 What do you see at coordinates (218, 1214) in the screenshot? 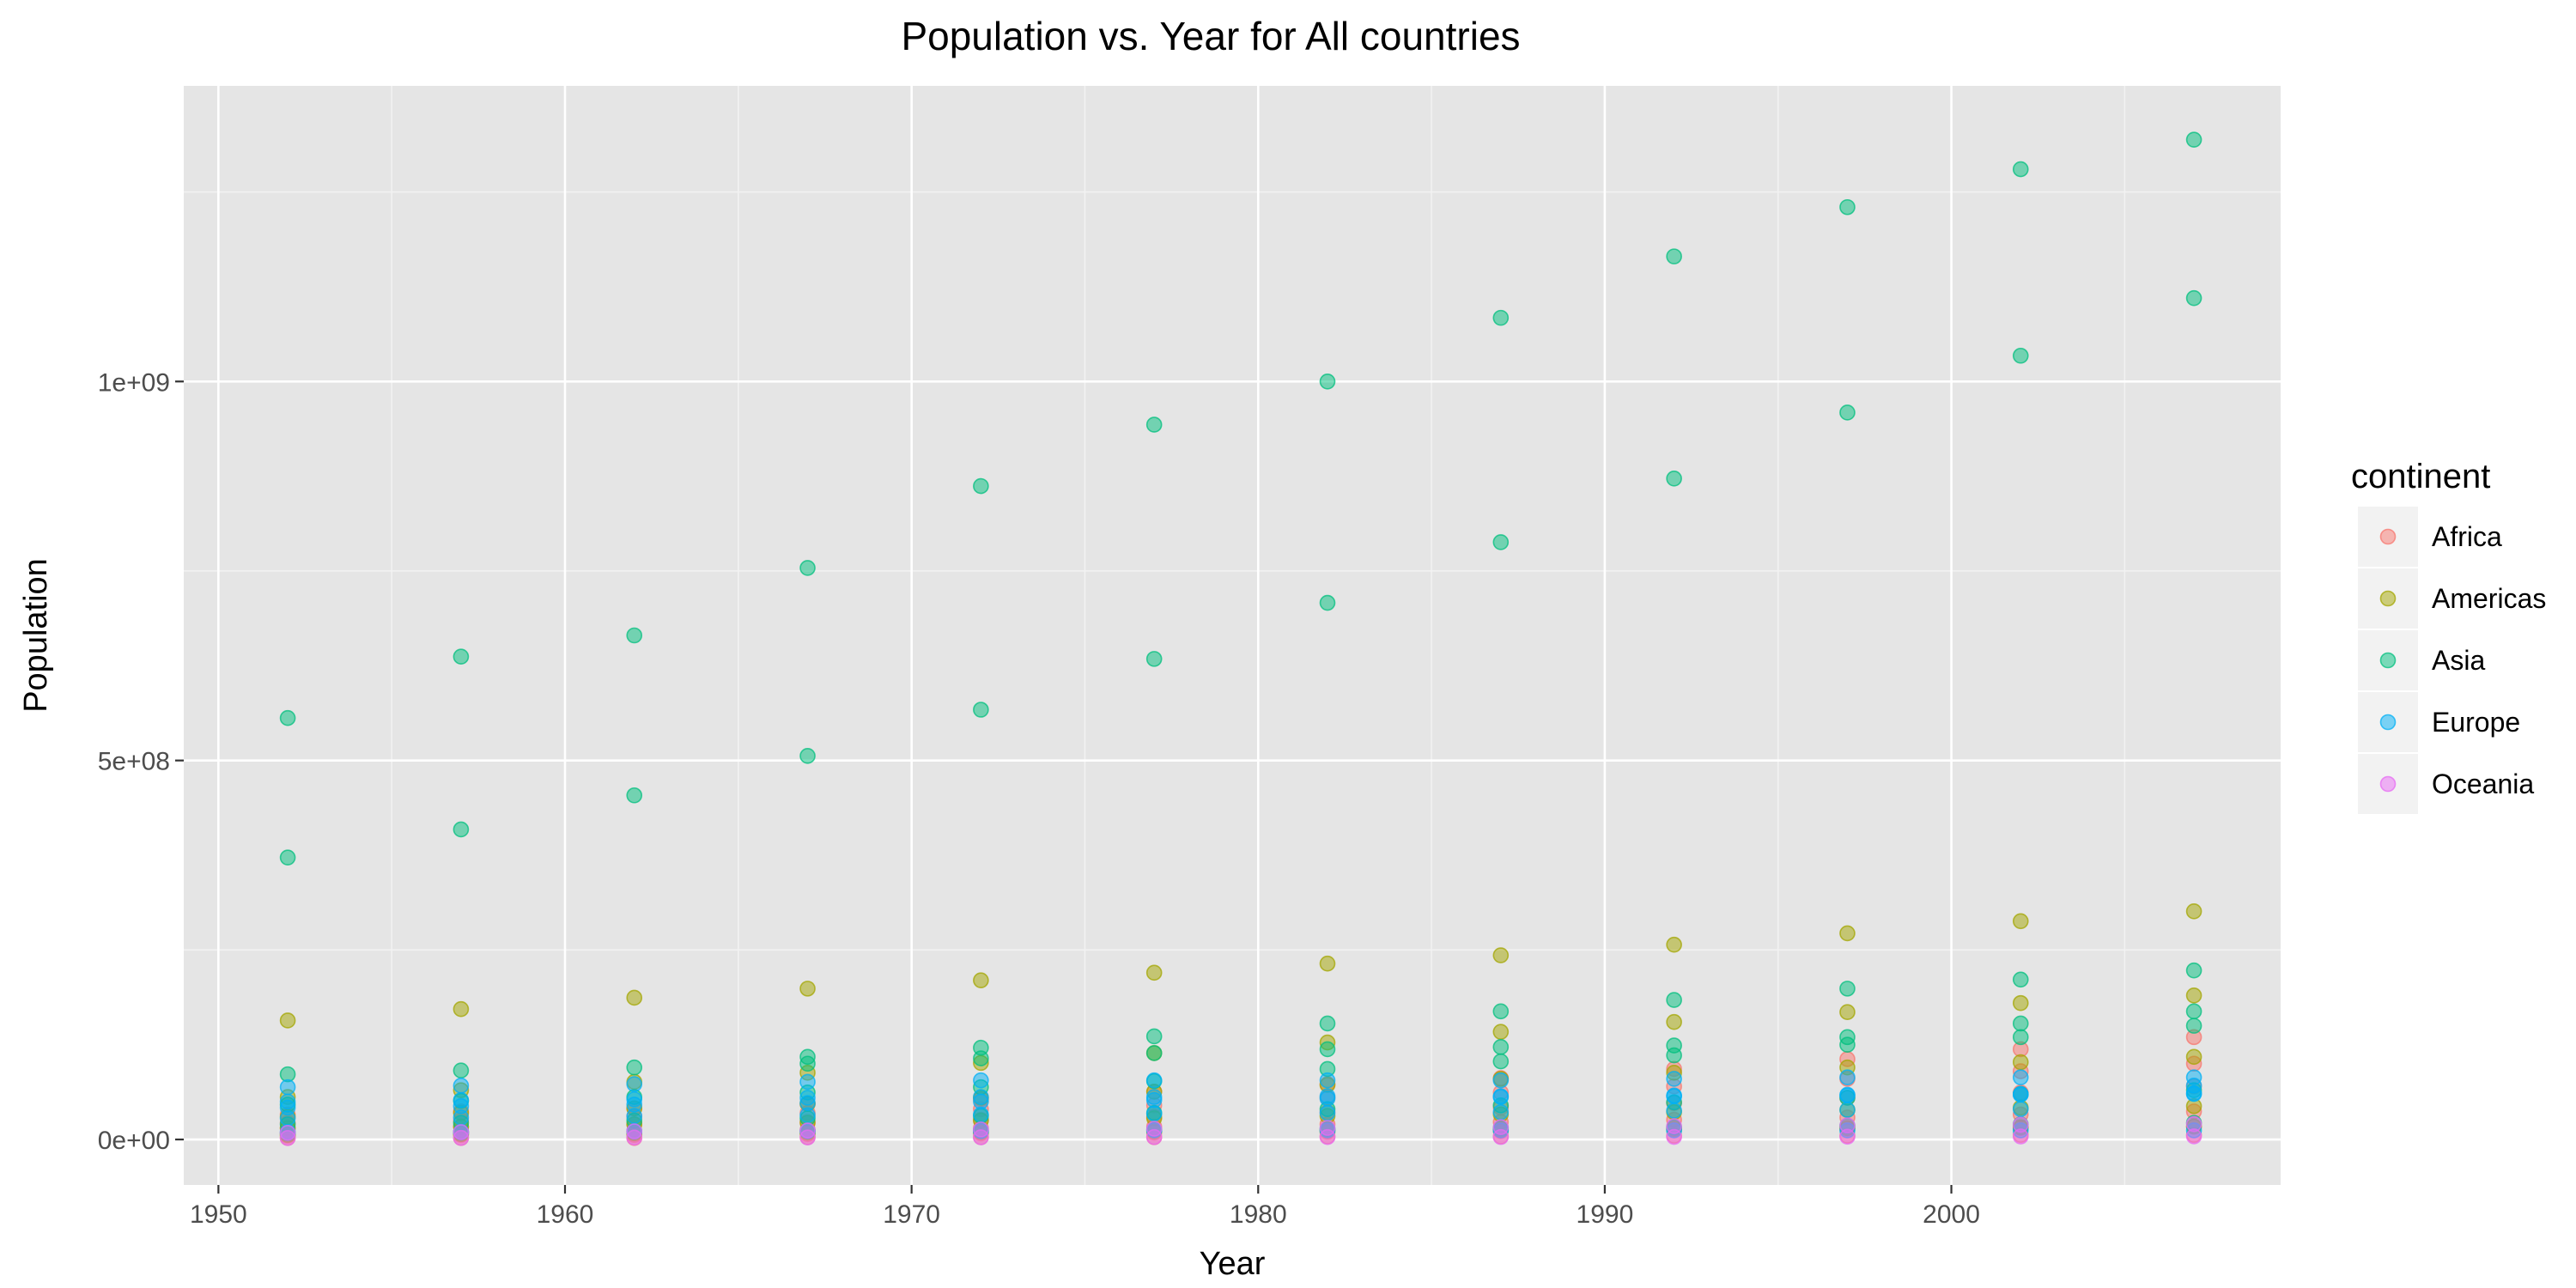
I see `x-tick-label: 1950` at bounding box center [218, 1214].